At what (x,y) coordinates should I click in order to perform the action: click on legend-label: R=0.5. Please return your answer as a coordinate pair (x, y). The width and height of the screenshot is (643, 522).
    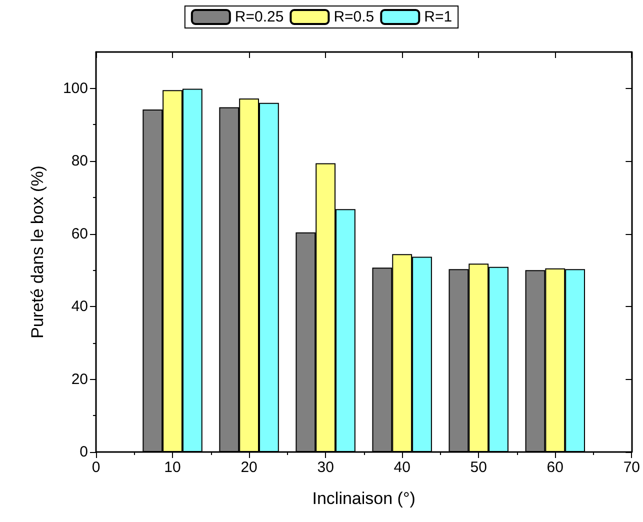
    Looking at the image, I should click on (354, 17).